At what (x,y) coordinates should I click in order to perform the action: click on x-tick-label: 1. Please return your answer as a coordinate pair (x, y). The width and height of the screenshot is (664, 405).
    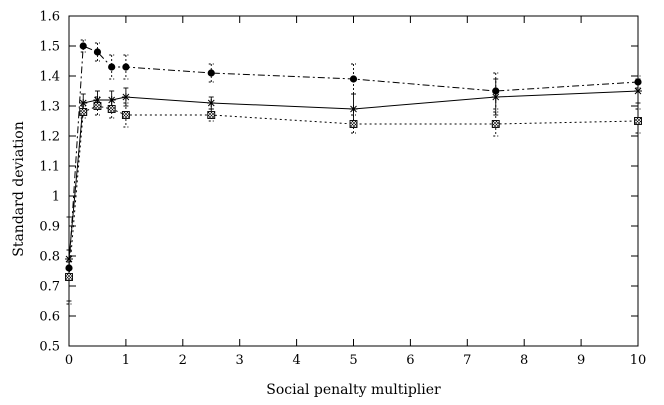
    Looking at the image, I should click on (126, 360).